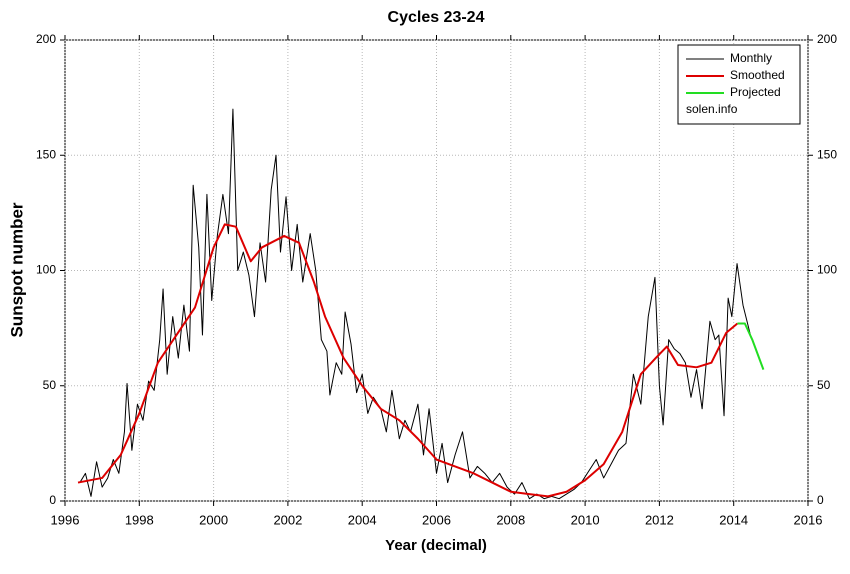 The height and width of the screenshot is (574, 850). Describe the element at coordinates (751, 58) in the screenshot. I see `legend-label: Monthly` at that location.